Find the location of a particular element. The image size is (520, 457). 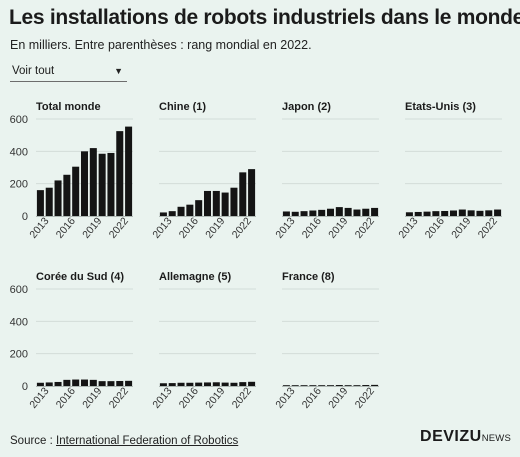

country-filter-dropdown: Voir tout ▼ is located at coordinates (68, 72).